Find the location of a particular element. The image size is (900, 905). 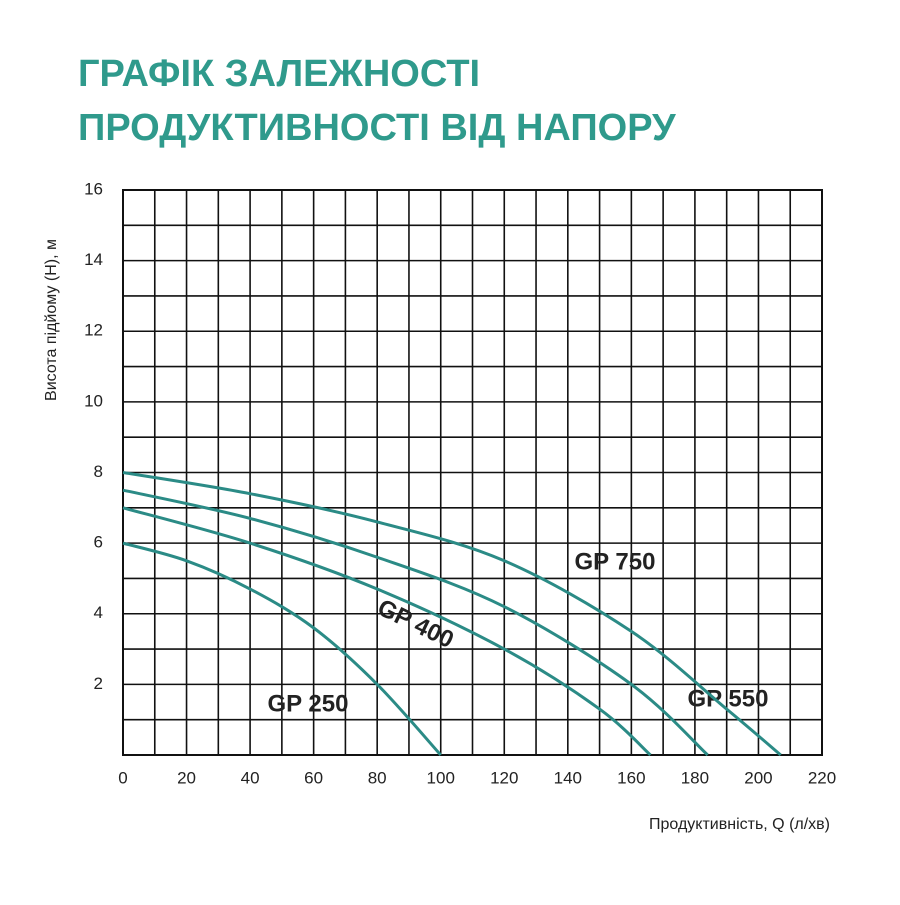

chart-title: ГРАФІК ЗАЛЕЖНОСТІ is located at coordinates (279, 74).